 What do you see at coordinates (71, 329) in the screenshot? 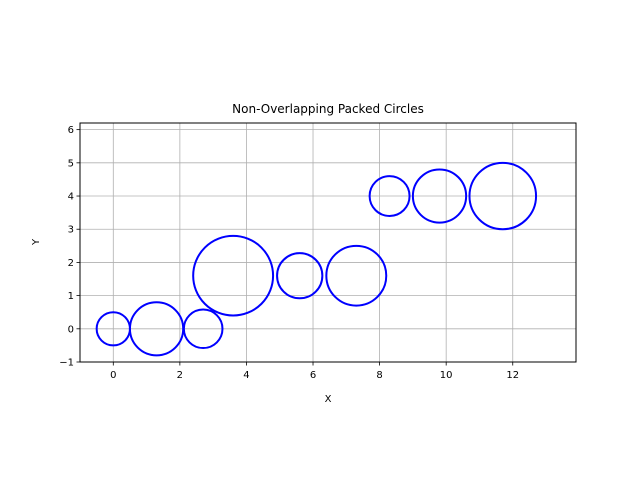
I see `y-tick-label: 0` at bounding box center [71, 329].